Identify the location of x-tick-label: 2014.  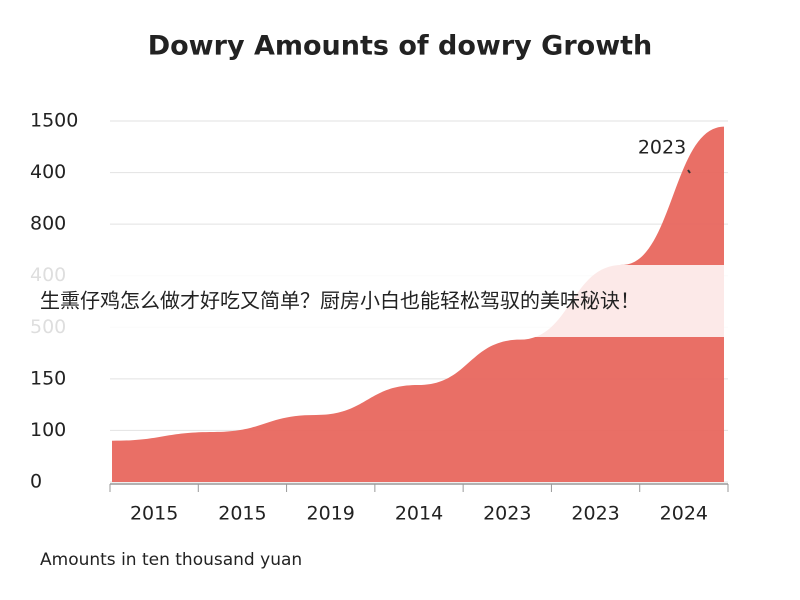
(419, 514).